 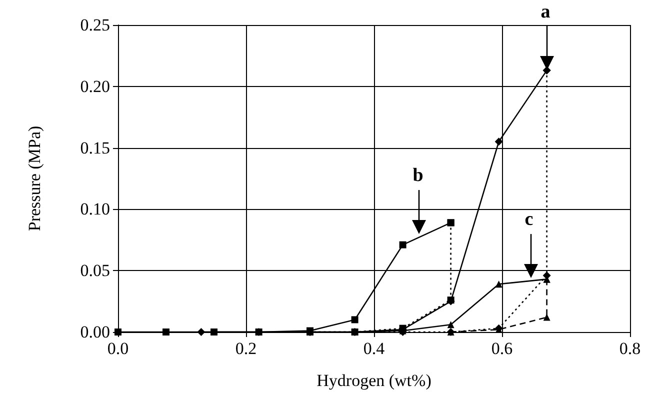 I want to click on y-tick-label: 0.00, so click(x=95, y=332).